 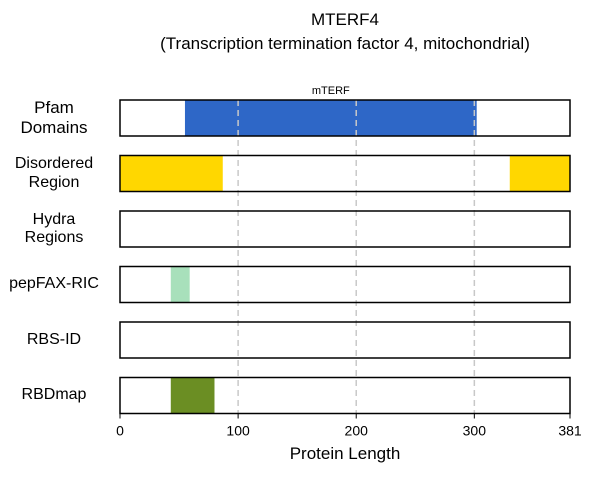 I want to click on track-label: Disordered Region, so click(x=54, y=173).